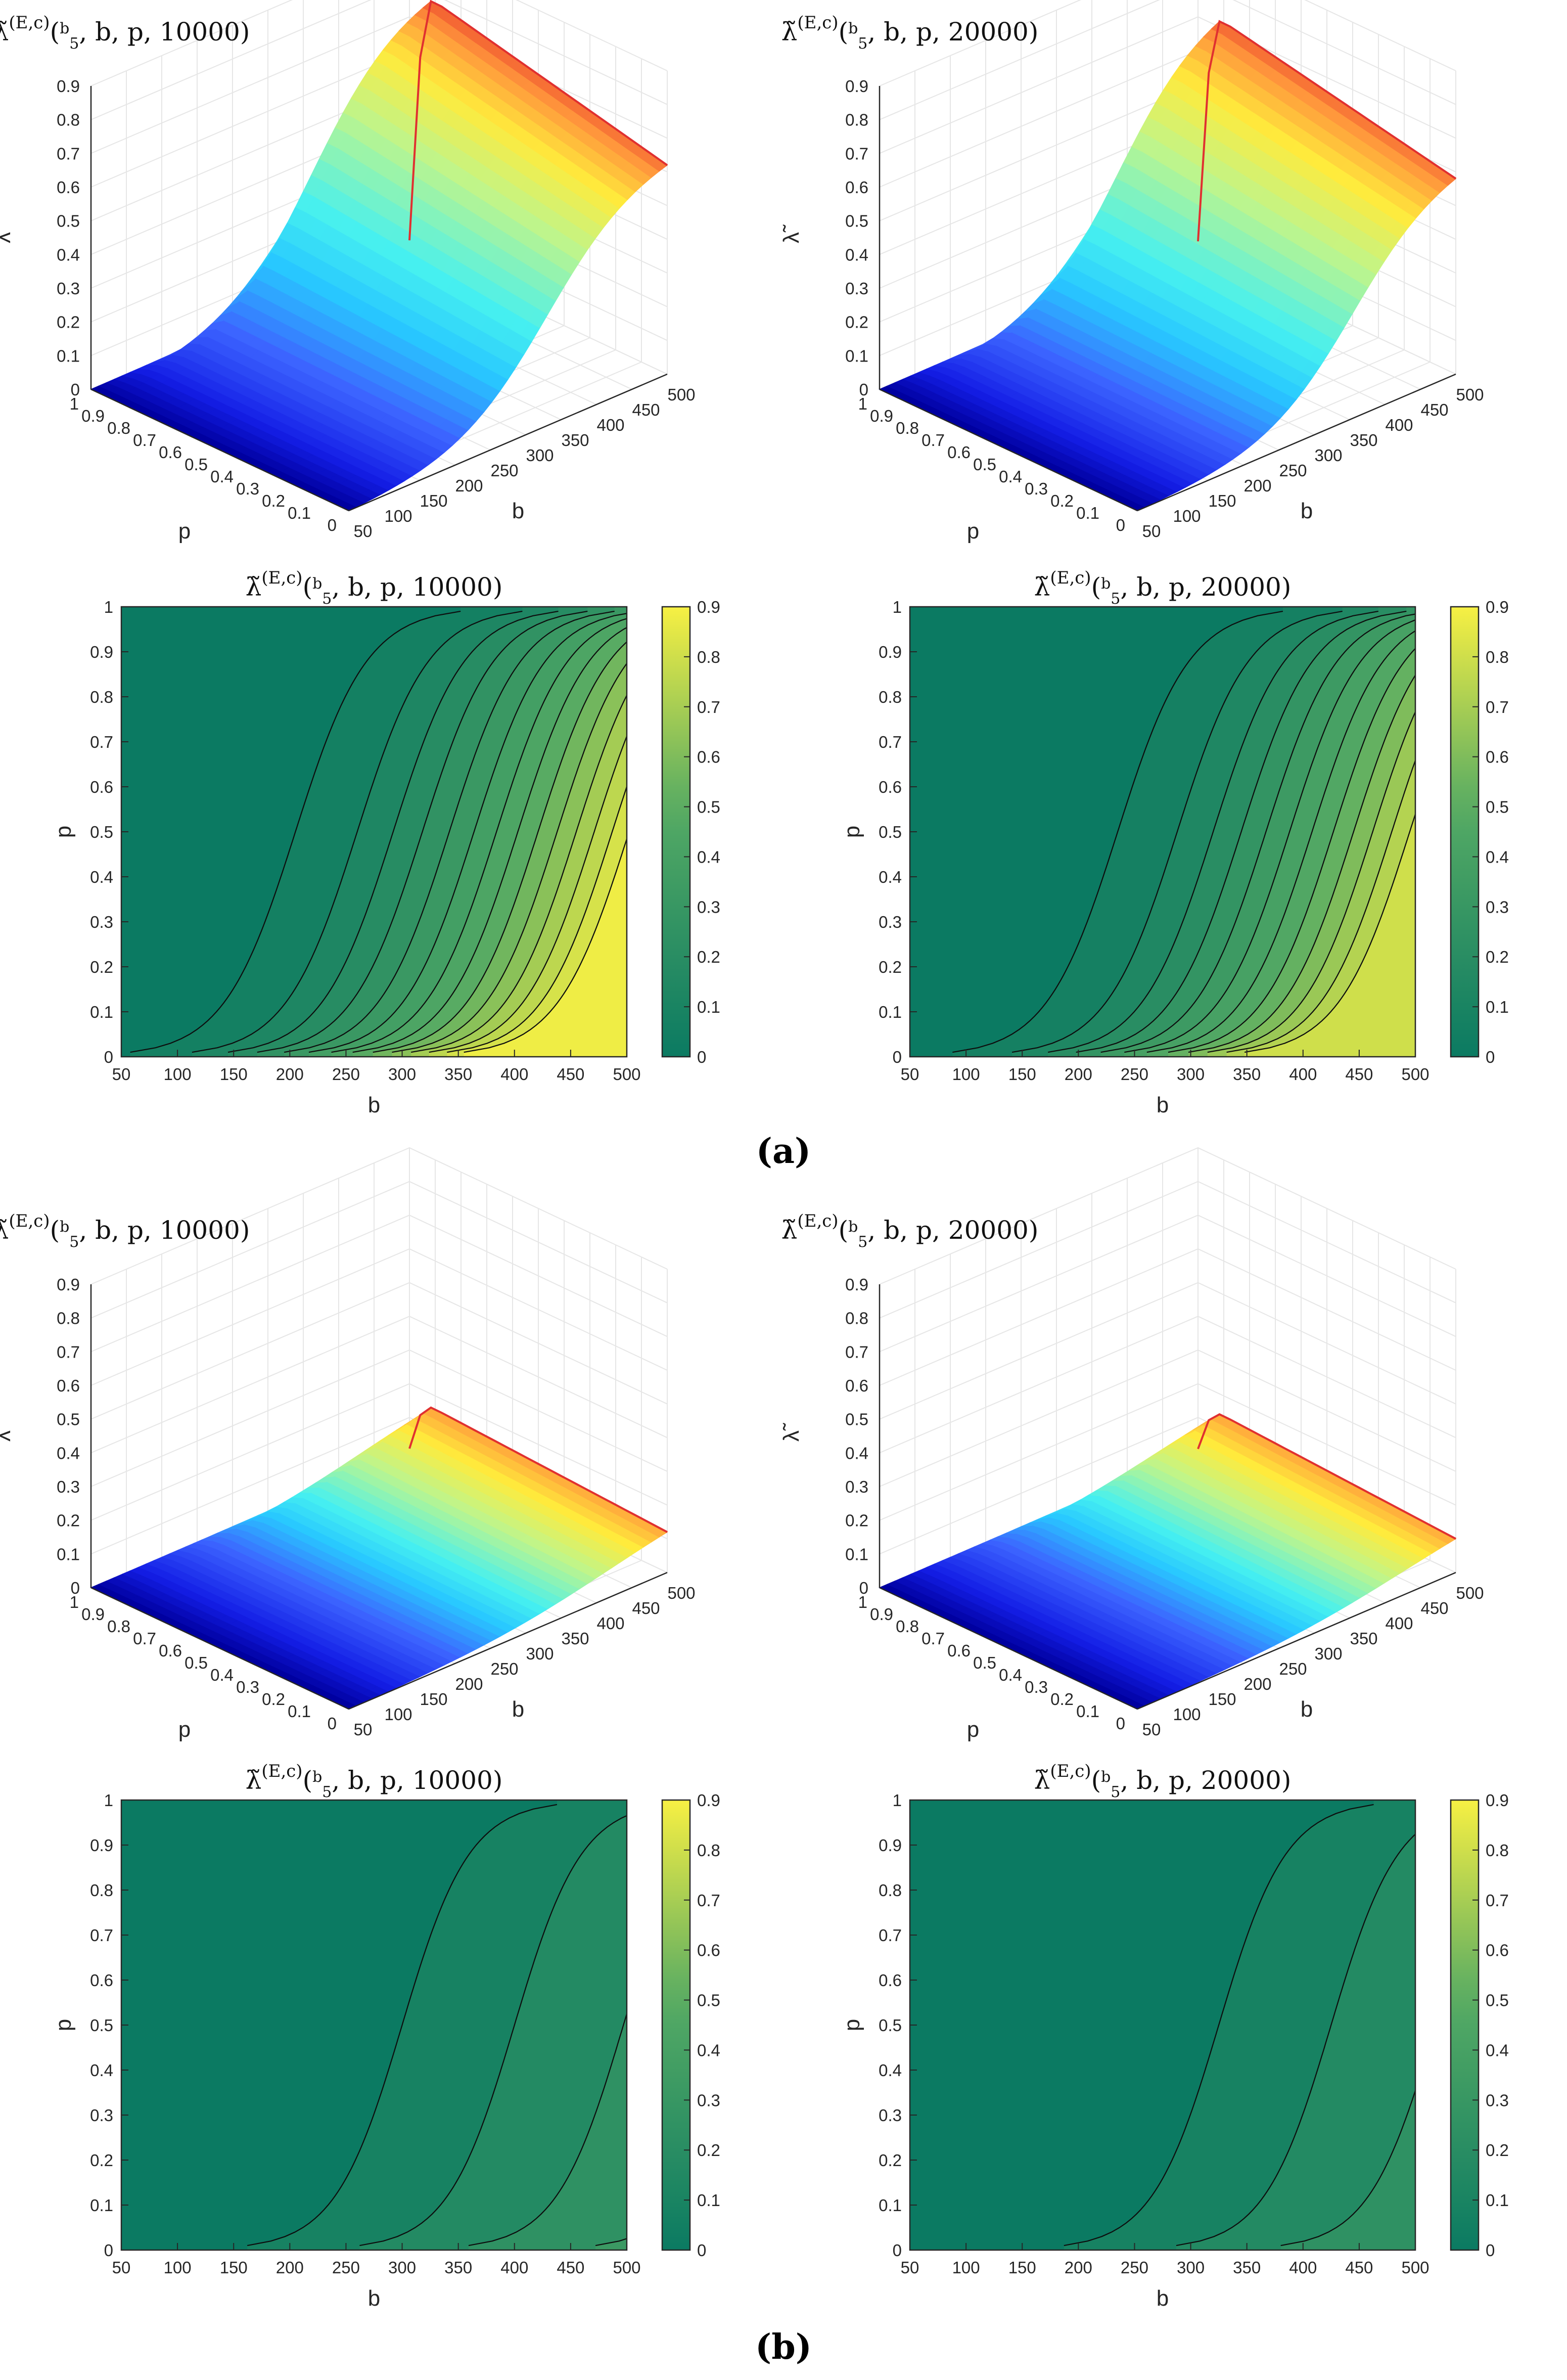 The image size is (1567, 2380). What do you see at coordinates (1187, 1714) in the screenshot?
I see `b-tick-label: 100` at bounding box center [1187, 1714].